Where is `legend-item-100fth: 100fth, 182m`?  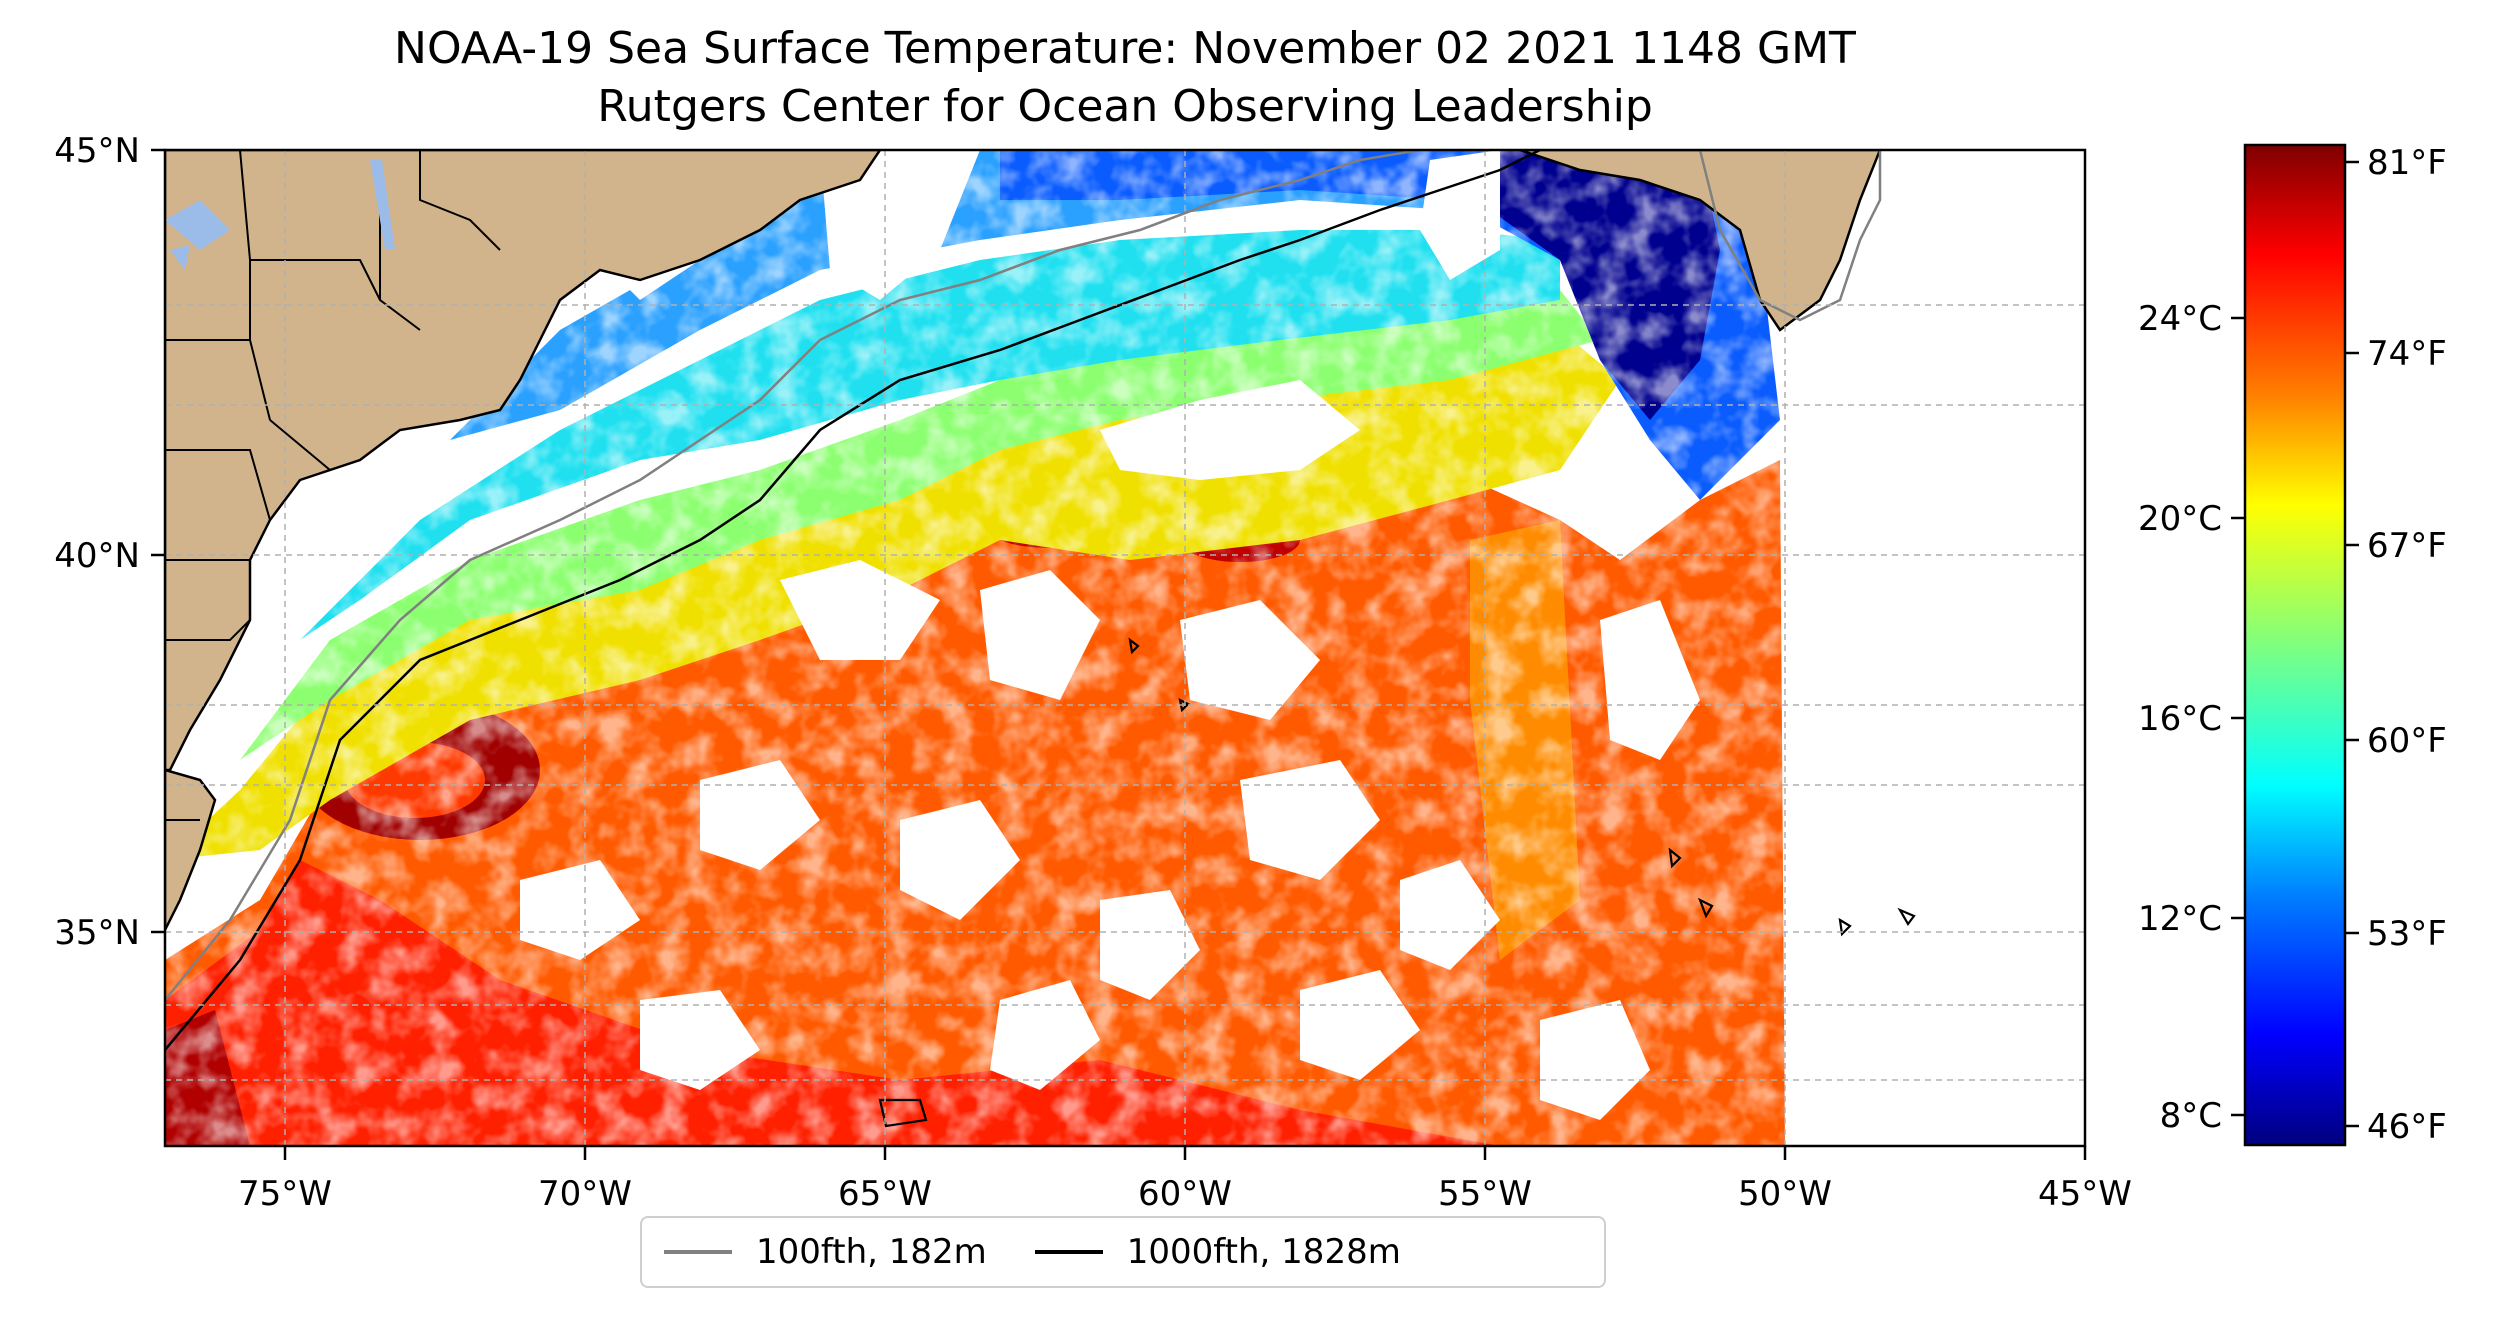
legend-item-100fth: 100fth, 182m is located at coordinates (825, 1252).